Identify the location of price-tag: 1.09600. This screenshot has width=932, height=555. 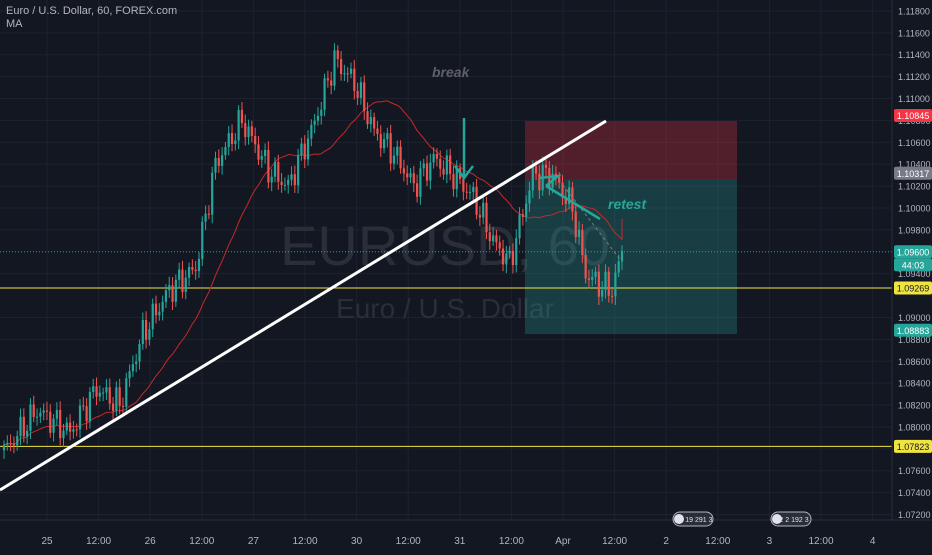
(913, 252).